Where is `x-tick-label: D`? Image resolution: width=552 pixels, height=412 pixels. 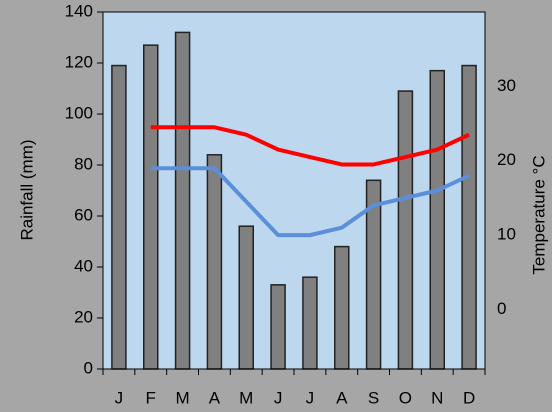
x-tick-label: D is located at coordinates (469, 397).